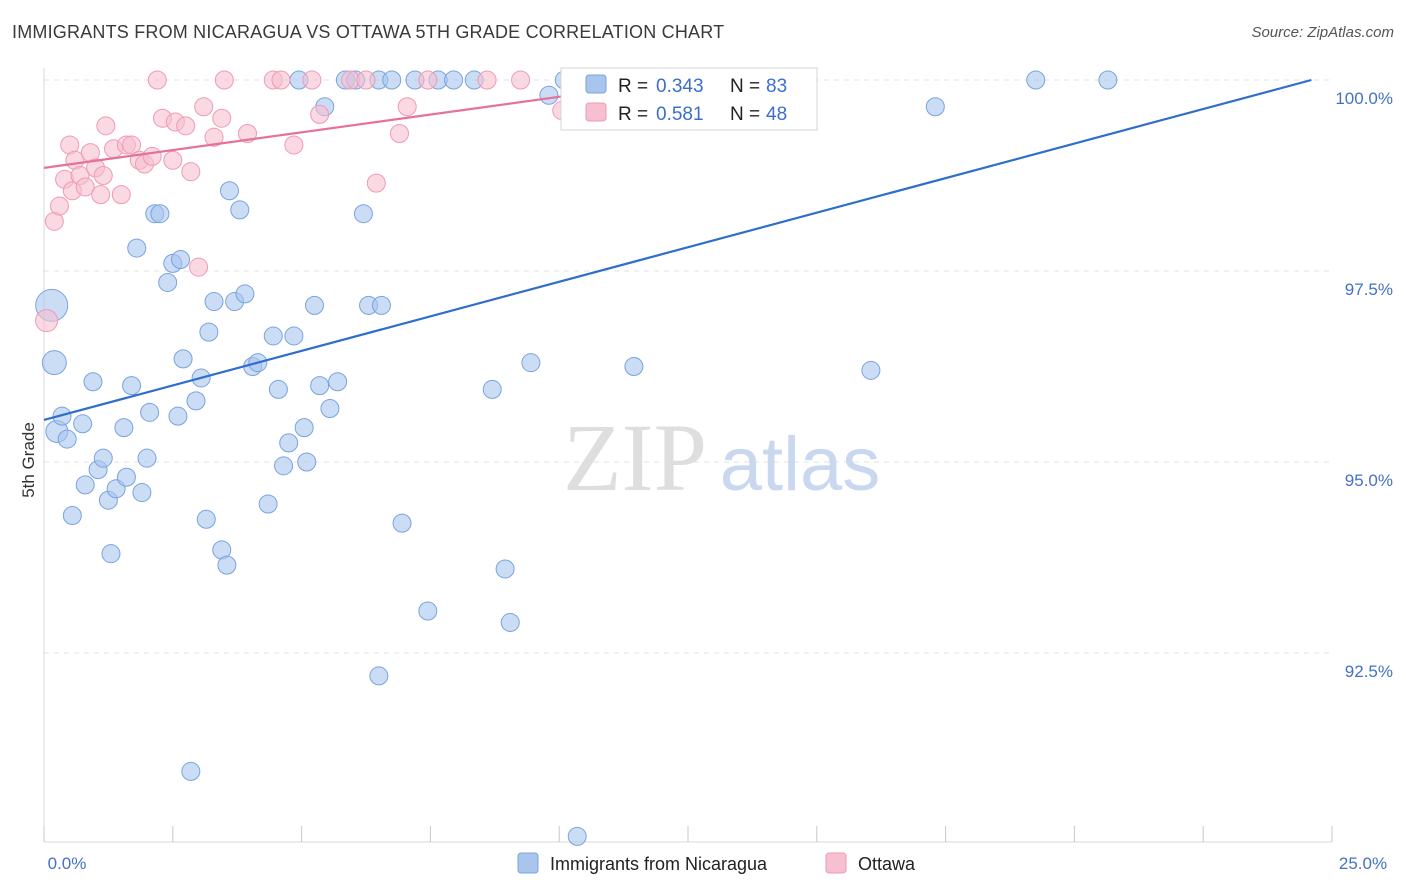 The width and height of the screenshot is (1406, 892). What do you see at coordinates (680, 114) in the screenshot?
I see `legend-r-ottawa: 0.581` at bounding box center [680, 114].